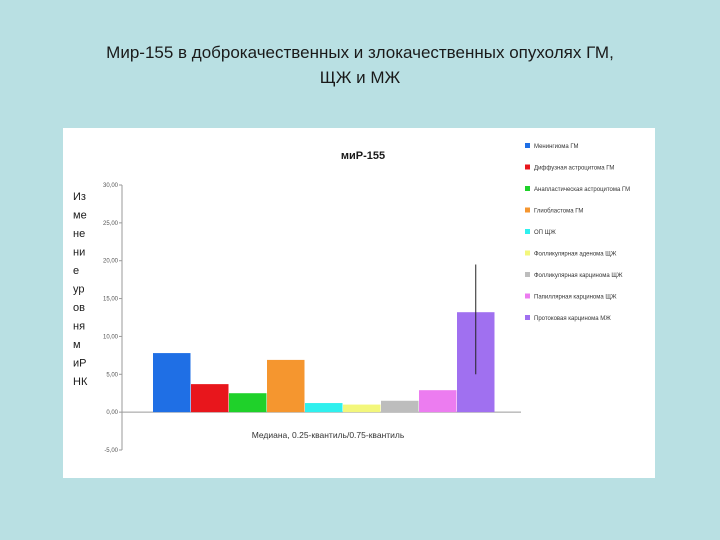 This screenshot has width=720, height=540. Describe the element at coordinates (76, 271) in the screenshot. I see `y-axis-label-fragment: е` at that location.